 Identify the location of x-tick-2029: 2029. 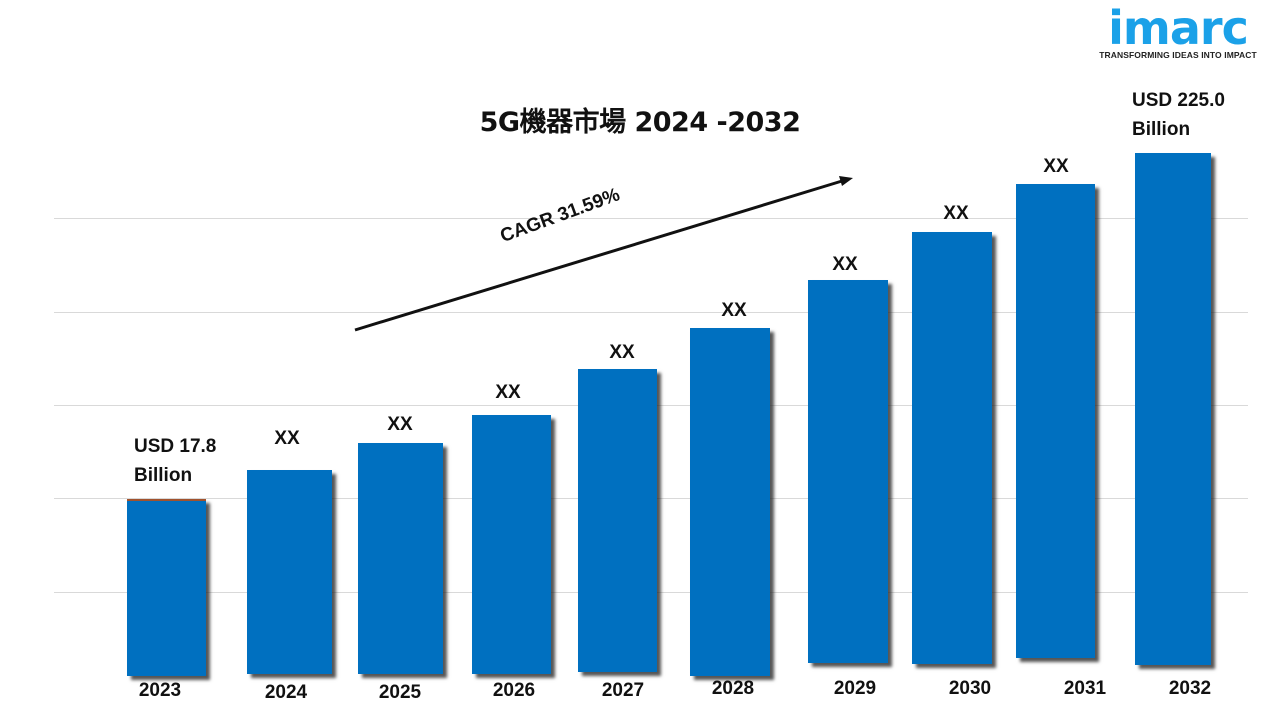
(855, 688).